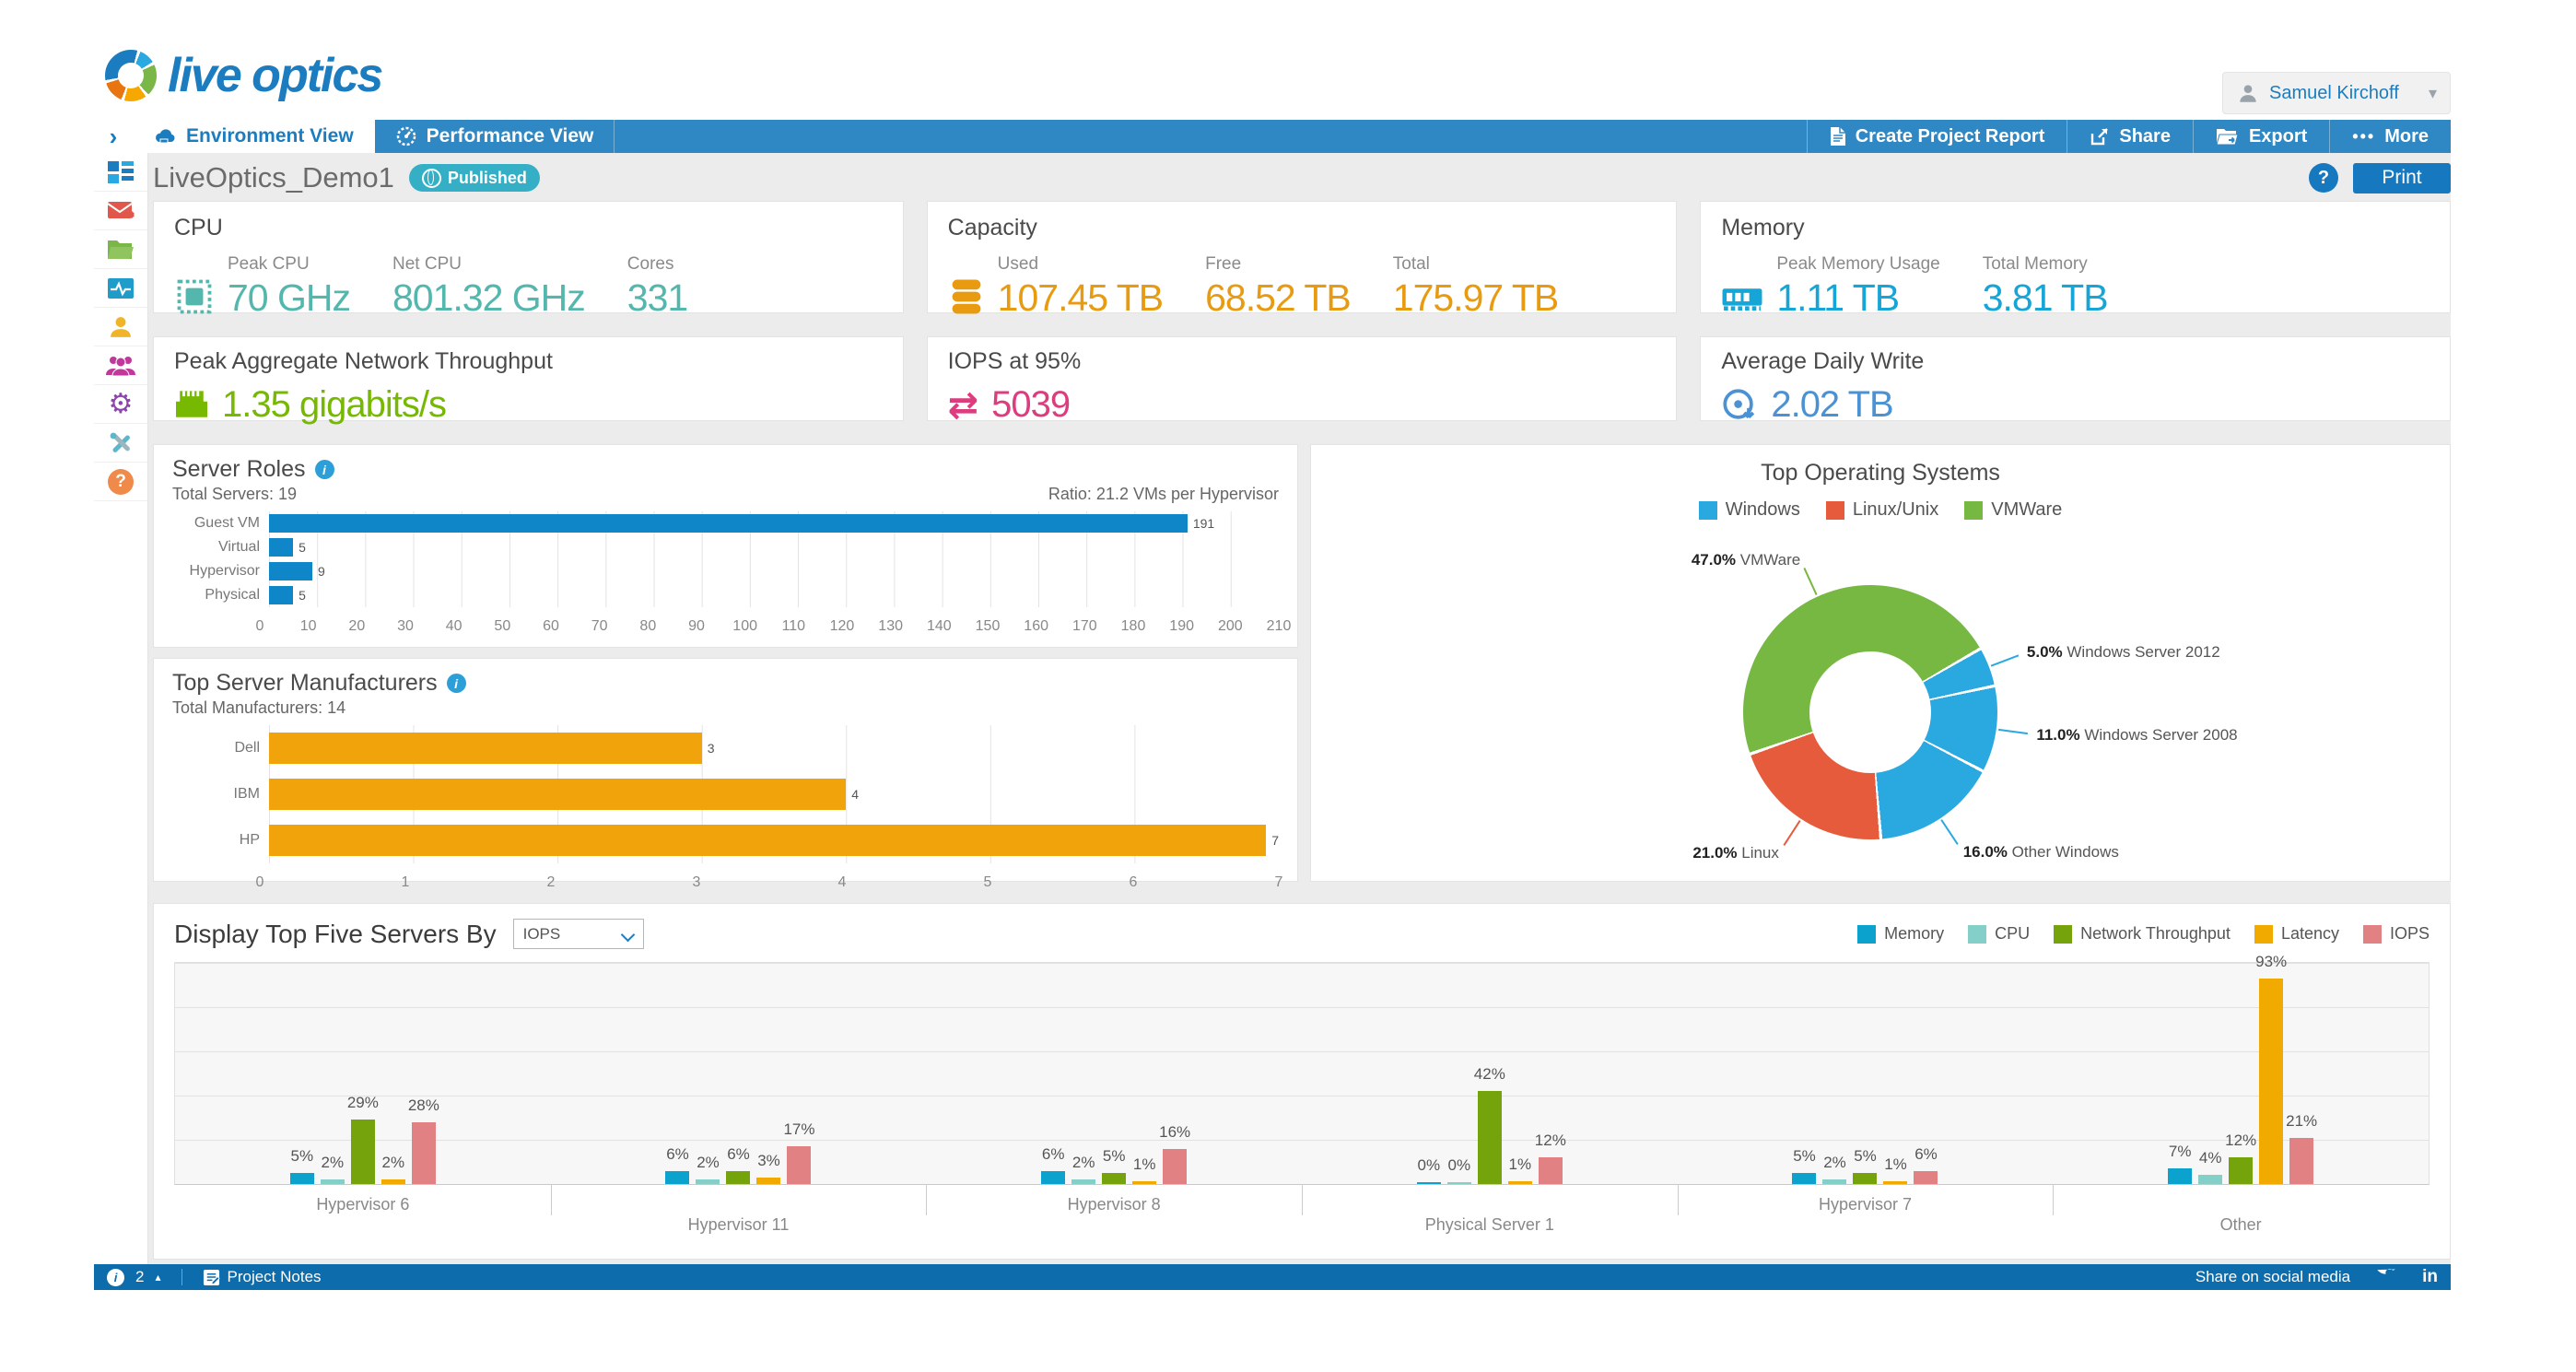 Image resolution: width=2576 pixels, height=1372 pixels. Describe the element at coordinates (120, 365) in the screenshot. I see `sidebar-item-users` at that location.